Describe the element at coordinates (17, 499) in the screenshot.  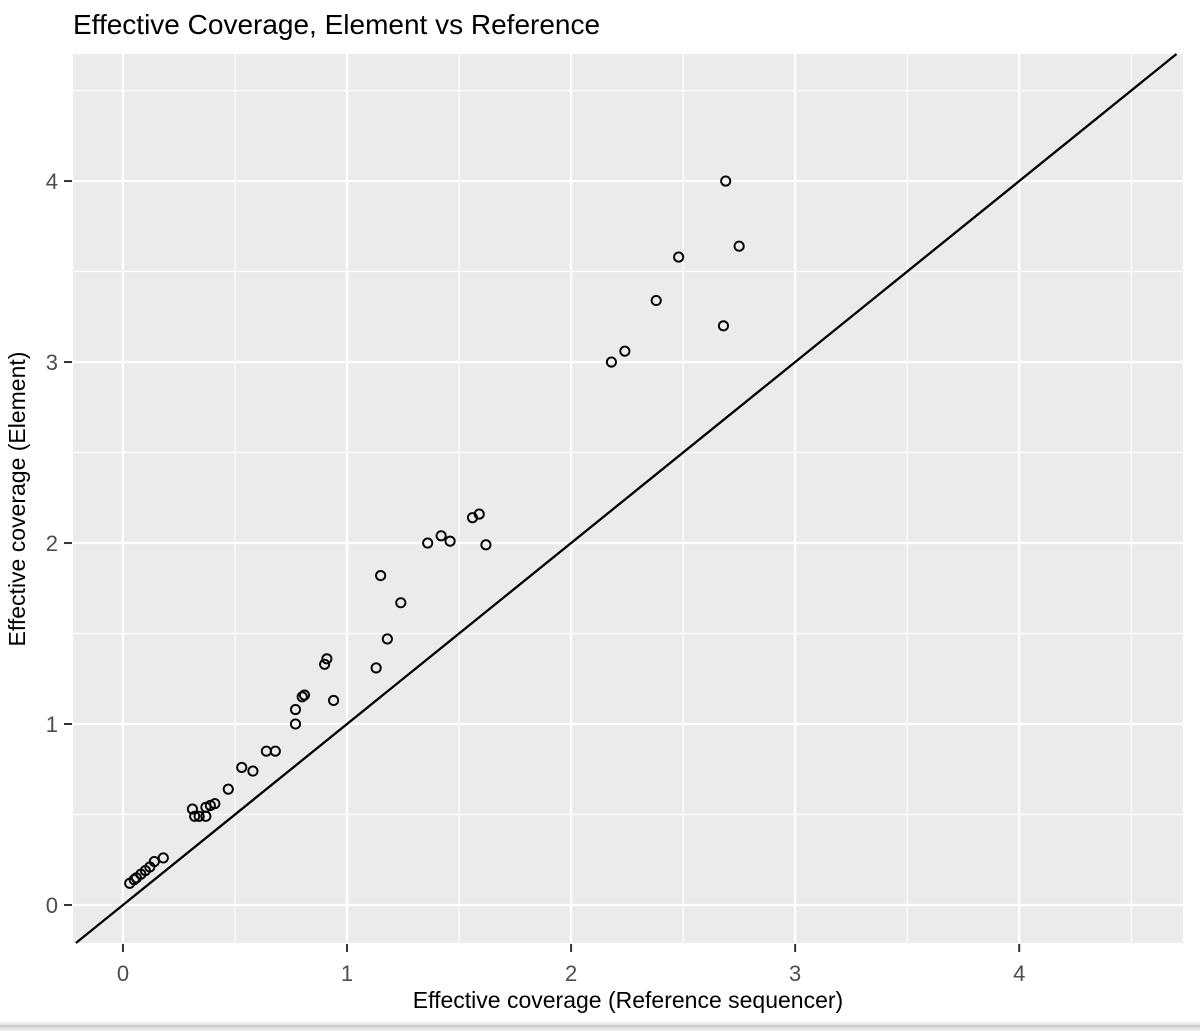
I see `y-axis-title: Effective coverage (Element)` at that location.